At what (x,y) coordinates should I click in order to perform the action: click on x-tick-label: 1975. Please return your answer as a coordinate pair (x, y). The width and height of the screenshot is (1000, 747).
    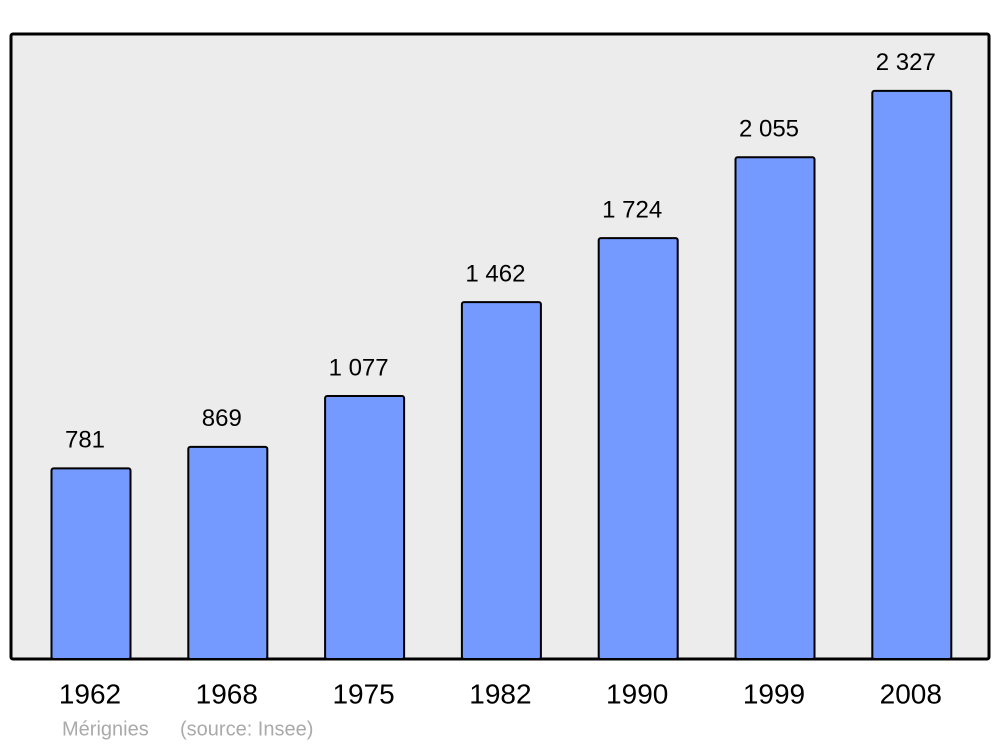
    Looking at the image, I should click on (363, 693).